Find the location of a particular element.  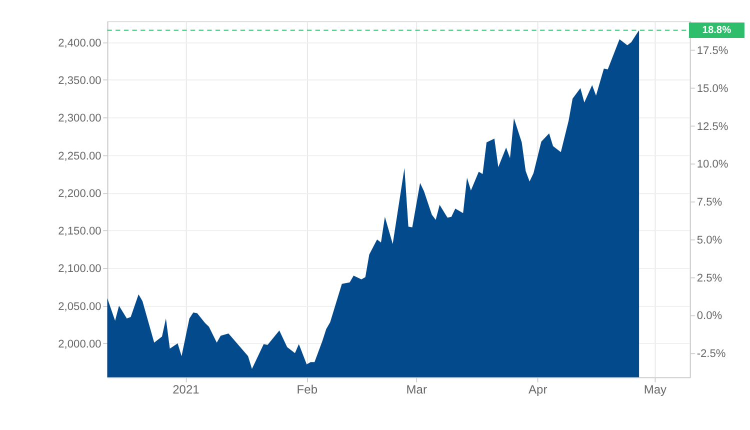

x-tick-label: 2021 is located at coordinates (186, 389).